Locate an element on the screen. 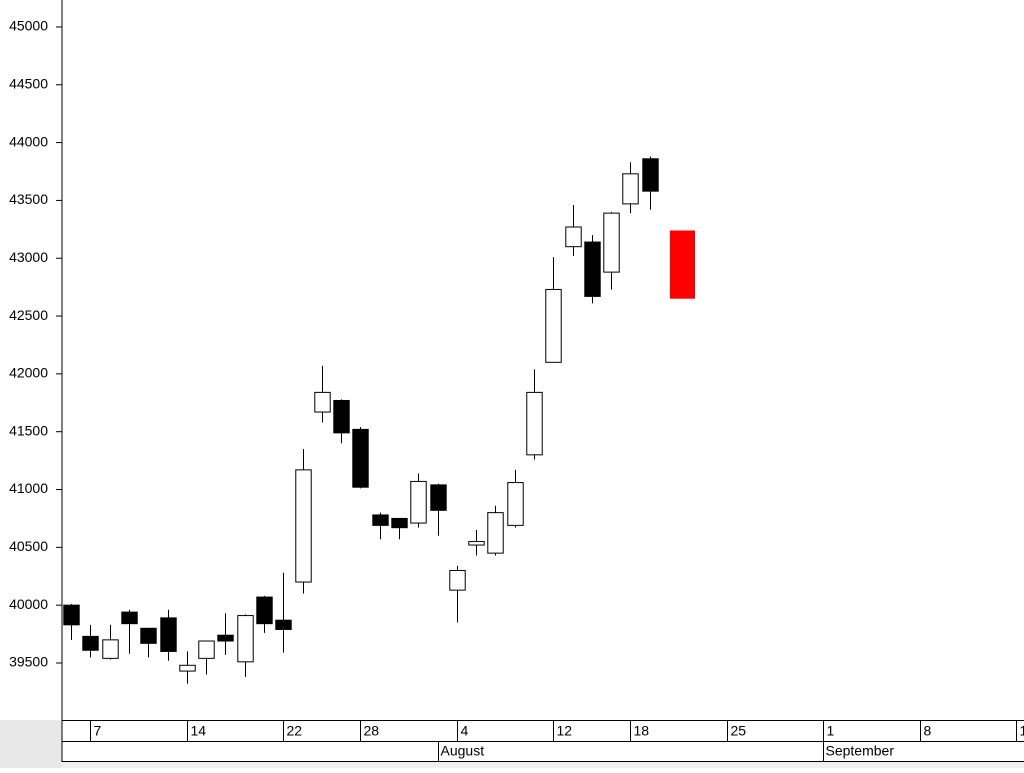 The image size is (1024, 773). x-tick-label: 12 is located at coordinates (565, 731).